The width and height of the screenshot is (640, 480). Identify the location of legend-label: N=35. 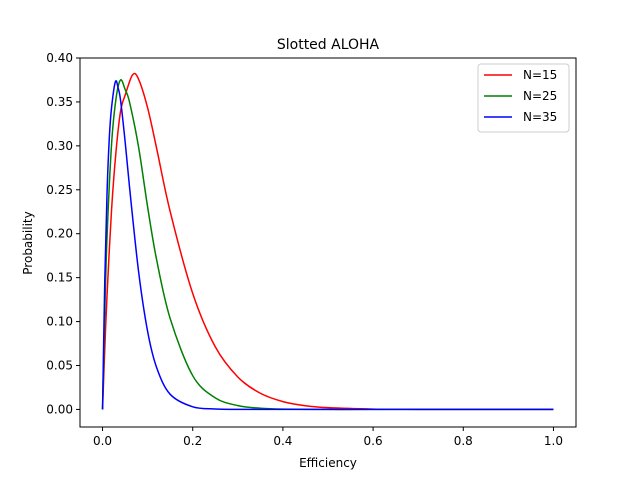
(540, 117).